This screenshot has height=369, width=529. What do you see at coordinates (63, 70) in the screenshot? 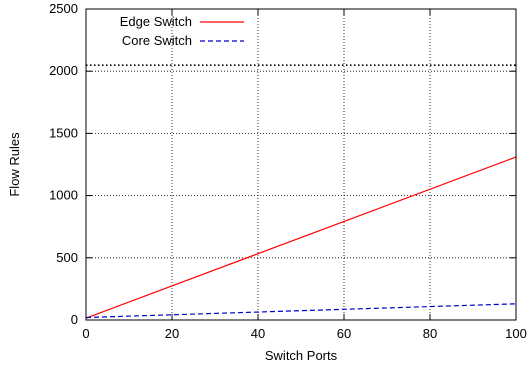
I see `y-tick-label: 2000` at bounding box center [63, 70].